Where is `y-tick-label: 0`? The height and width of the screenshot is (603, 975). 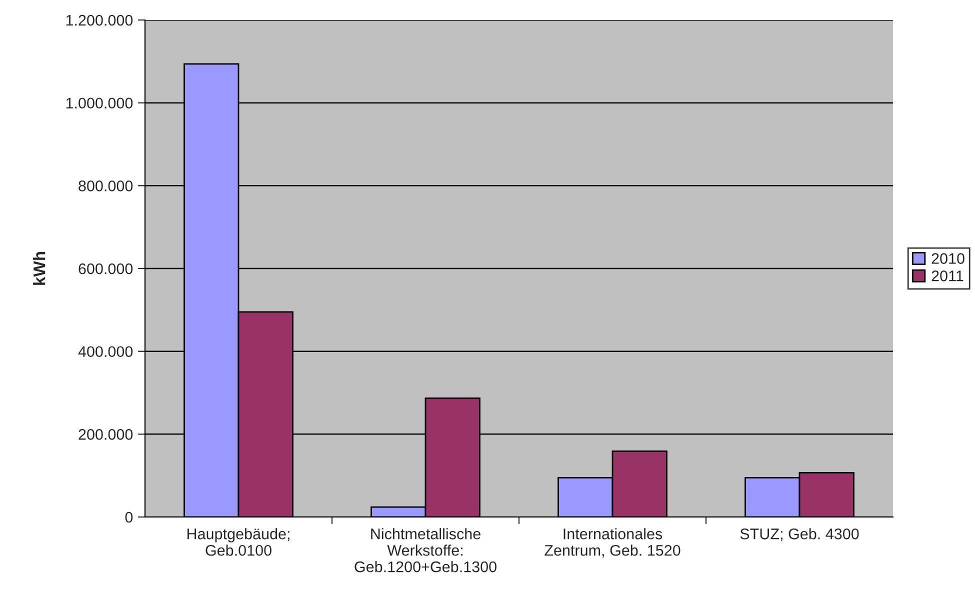 y-tick-label: 0 is located at coordinates (129, 517).